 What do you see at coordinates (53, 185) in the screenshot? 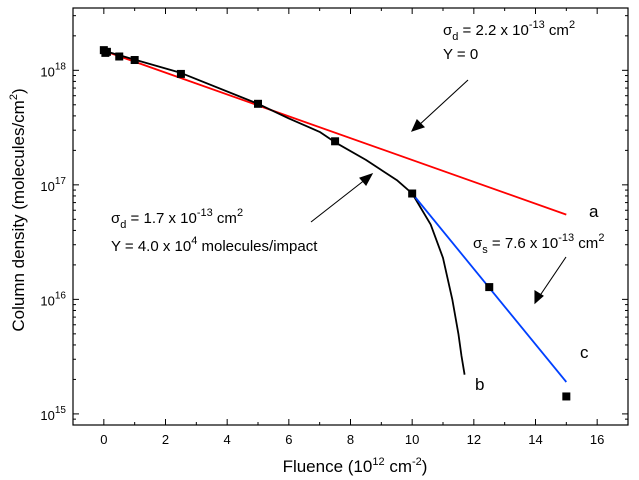
I see `y-tick-label: 1017` at bounding box center [53, 185].